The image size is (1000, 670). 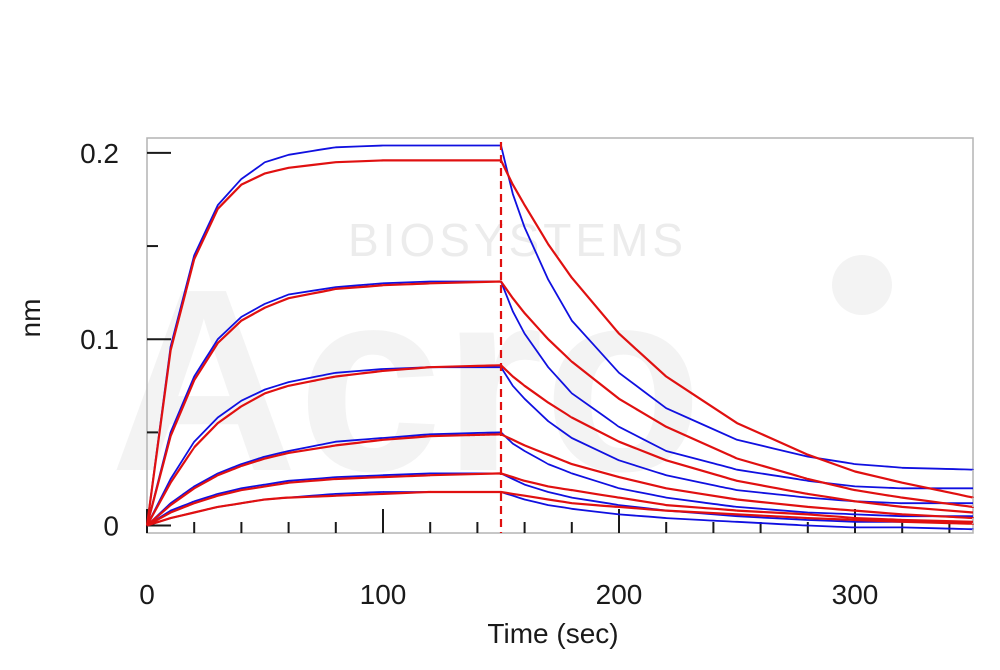 I want to click on y-axis-tick-labels: 0 0.1 0.2, so click(x=99, y=340).